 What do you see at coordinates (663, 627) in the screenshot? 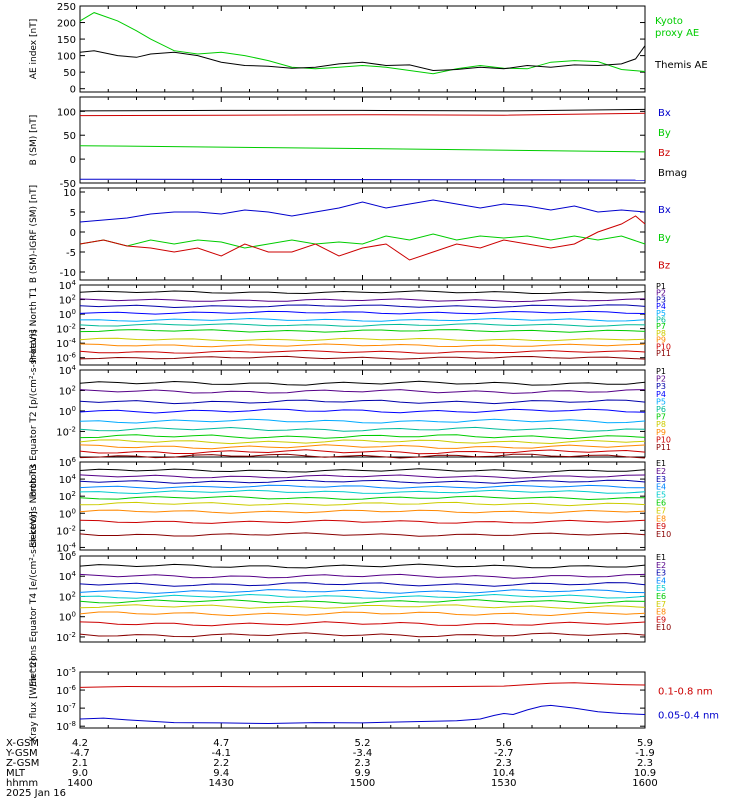
I see `legend-e10: E10` at bounding box center [663, 627].